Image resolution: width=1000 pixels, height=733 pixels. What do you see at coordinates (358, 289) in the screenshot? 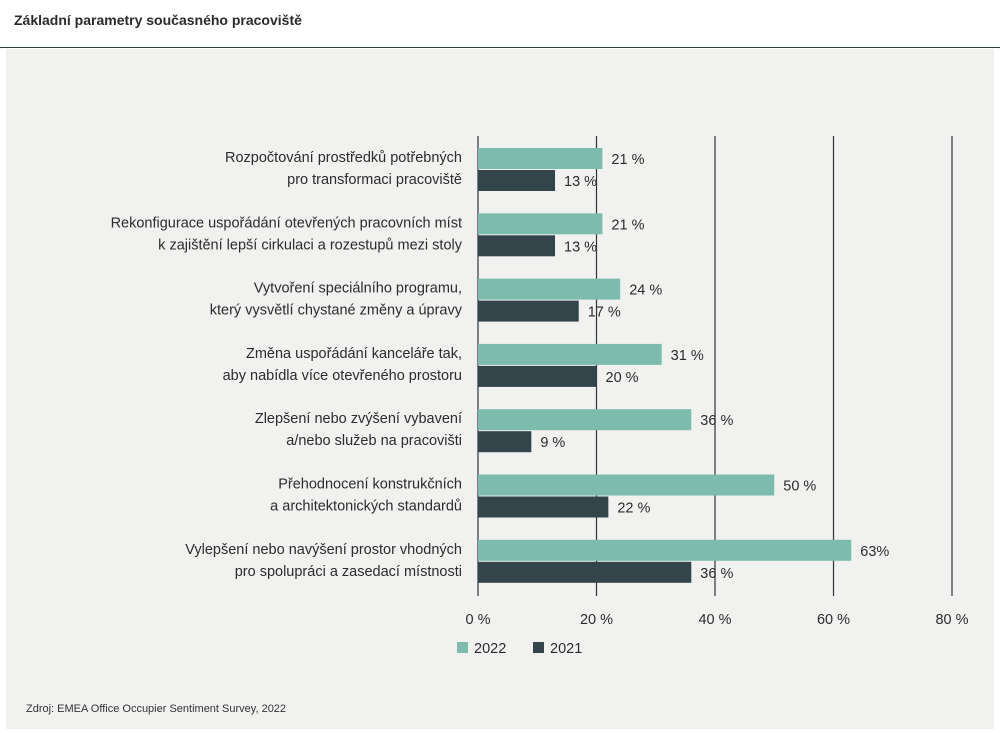
I see `category-label: Vytvoření speciálního programu,` at bounding box center [358, 289].